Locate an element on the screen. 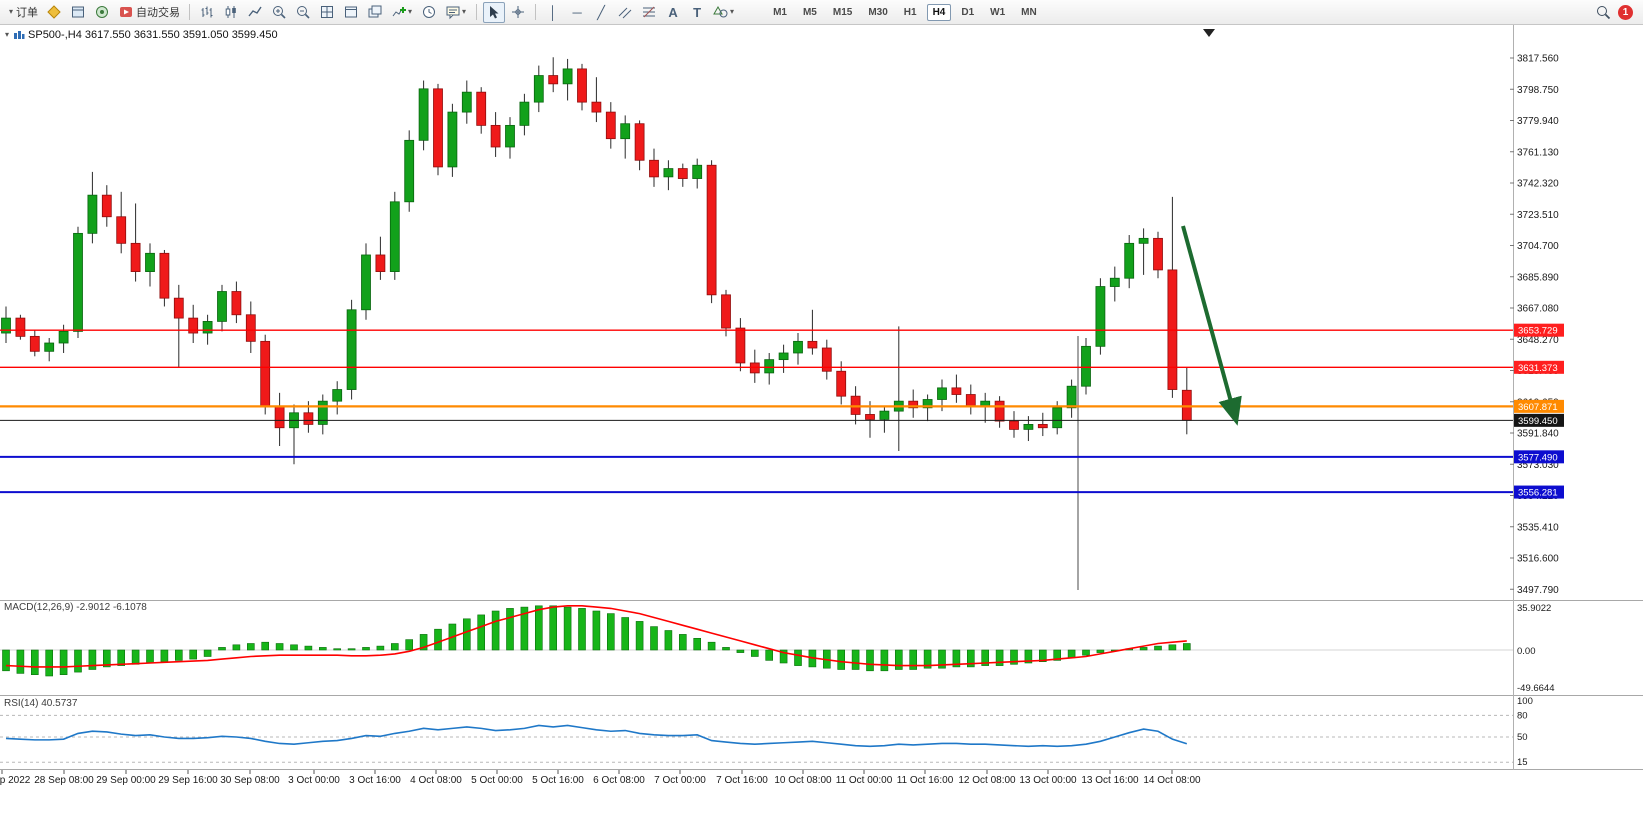 Image resolution: width=1643 pixels, height=821 pixels. algo-trading-button: 自动交易 is located at coordinates (149, 12).